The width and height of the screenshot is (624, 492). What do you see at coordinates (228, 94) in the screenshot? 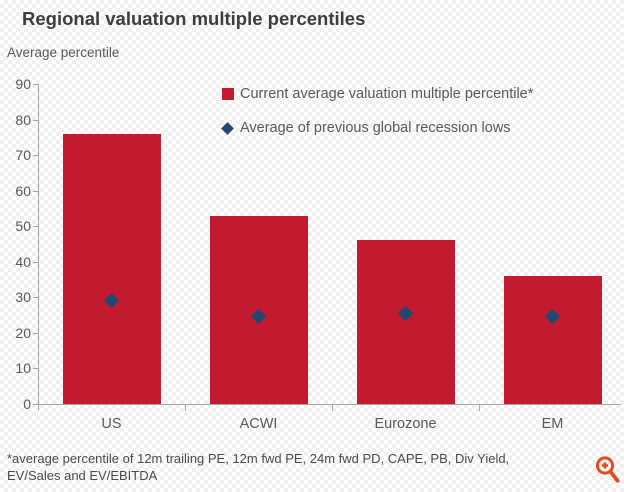
I see `bar-series-swatch-icon` at bounding box center [228, 94].